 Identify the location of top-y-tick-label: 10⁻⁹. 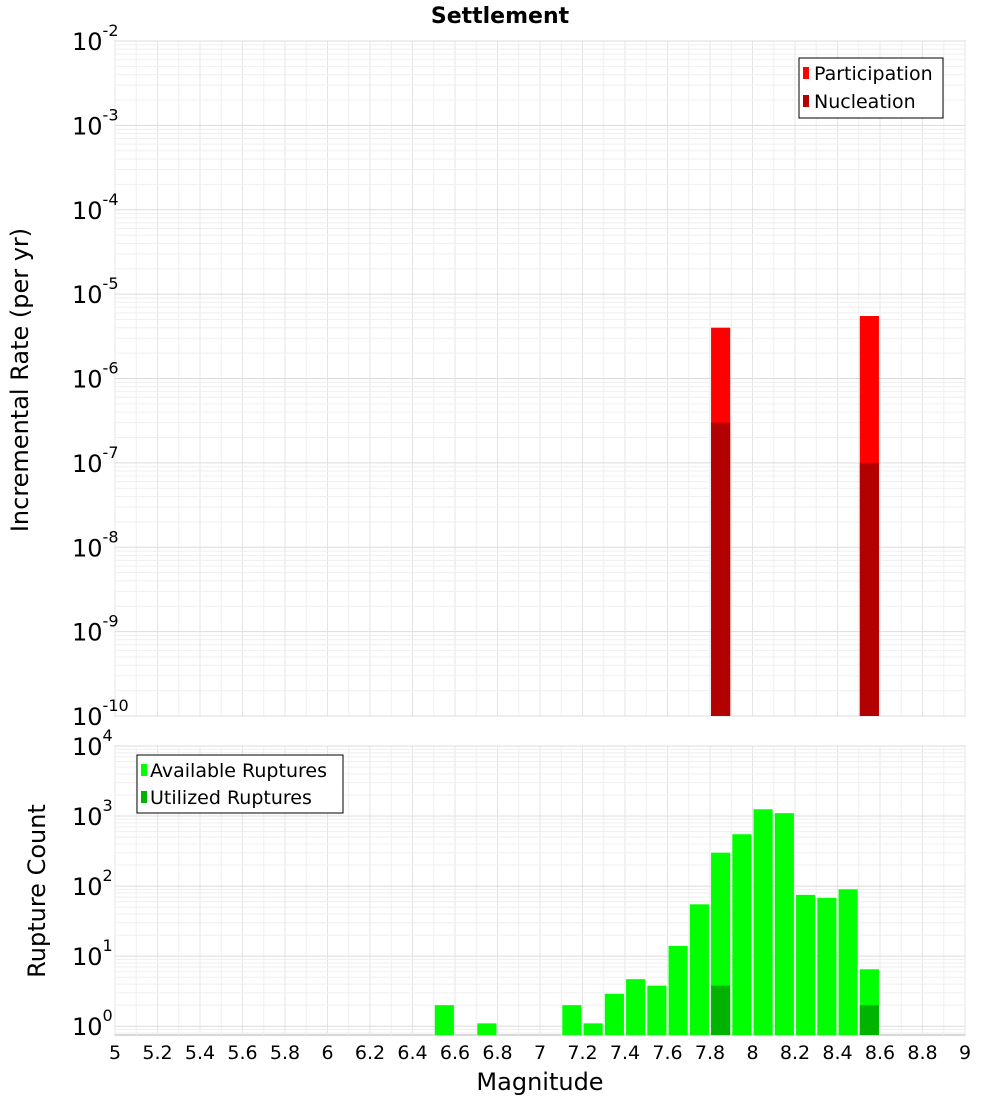
(95, 629).